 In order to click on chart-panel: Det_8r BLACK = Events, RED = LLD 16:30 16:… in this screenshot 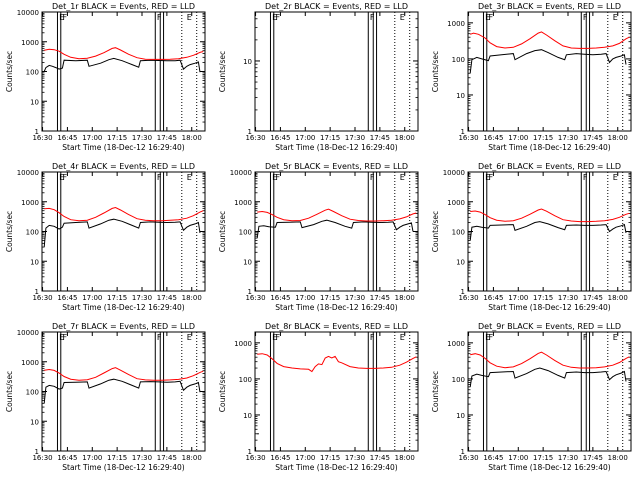, I will do `click(318, 397)`.